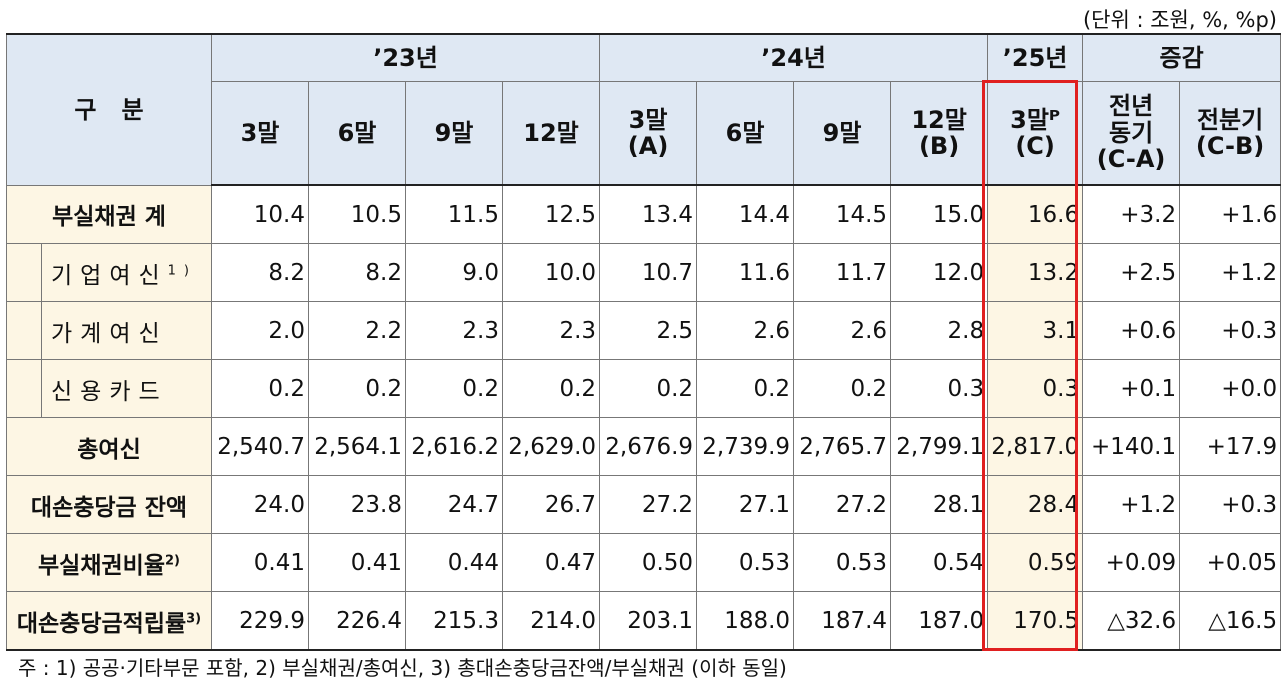 The width and height of the screenshot is (1285, 690). What do you see at coordinates (454, 621) in the screenshot?
I see `value-cell: 215.3` at bounding box center [454, 621].